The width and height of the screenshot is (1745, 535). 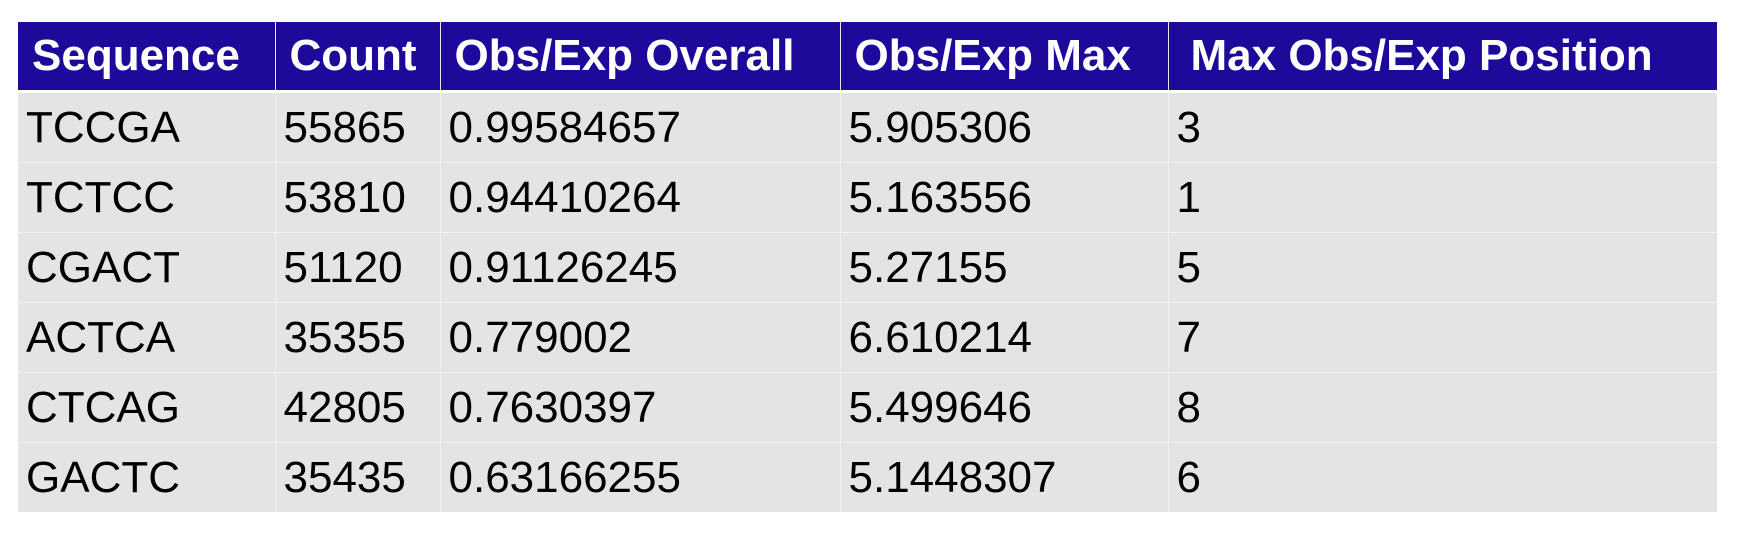 I want to click on cell-sequence: ACTCA, so click(x=147, y=337).